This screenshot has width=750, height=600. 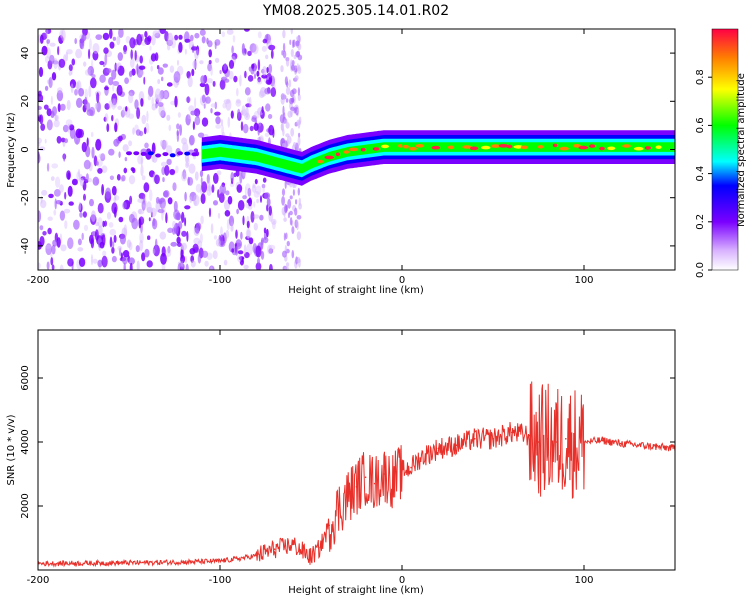 What do you see at coordinates (25, 53) in the screenshot?
I see `spectrogram-y-tick-label: 40` at bounding box center [25, 53].